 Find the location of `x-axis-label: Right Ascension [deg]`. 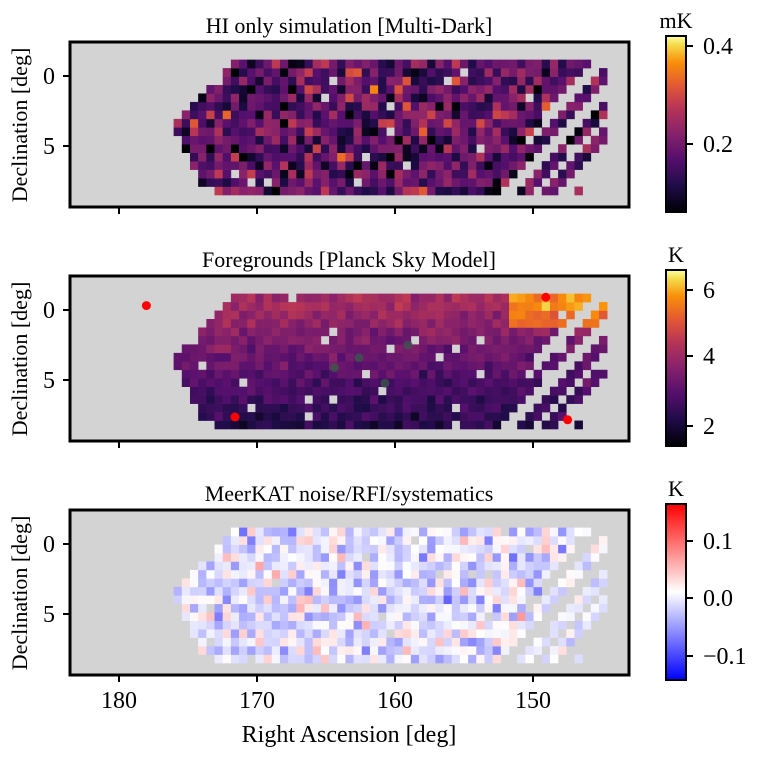

x-axis-label: Right Ascension [deg] is located at coordinates (349, 735).